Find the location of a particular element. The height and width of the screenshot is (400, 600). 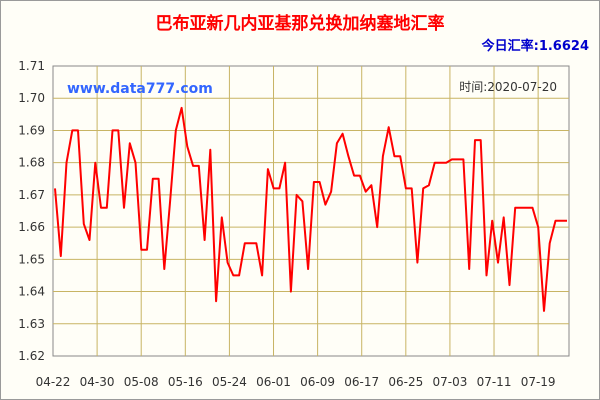

x-tick-label: 07-11 is located at coordinates (494, 382).